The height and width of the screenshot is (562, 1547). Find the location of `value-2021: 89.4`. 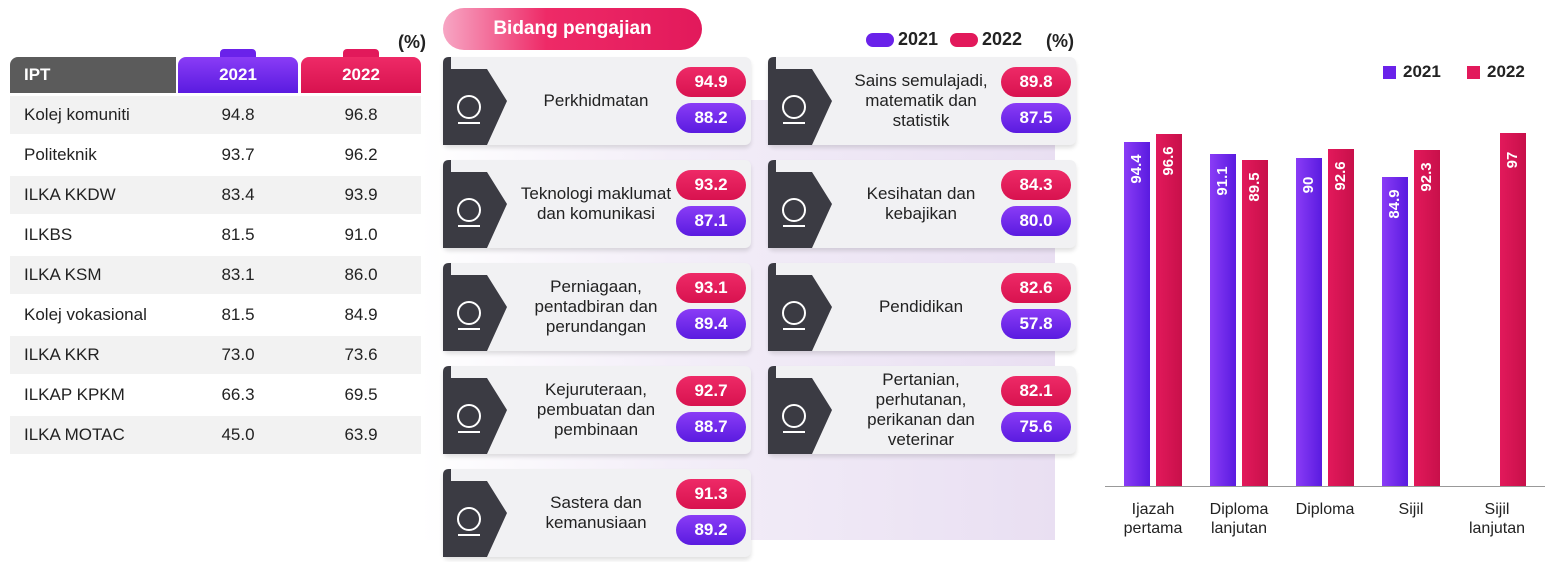

value-2021: 89.4 is located at coordinates (711, 324).